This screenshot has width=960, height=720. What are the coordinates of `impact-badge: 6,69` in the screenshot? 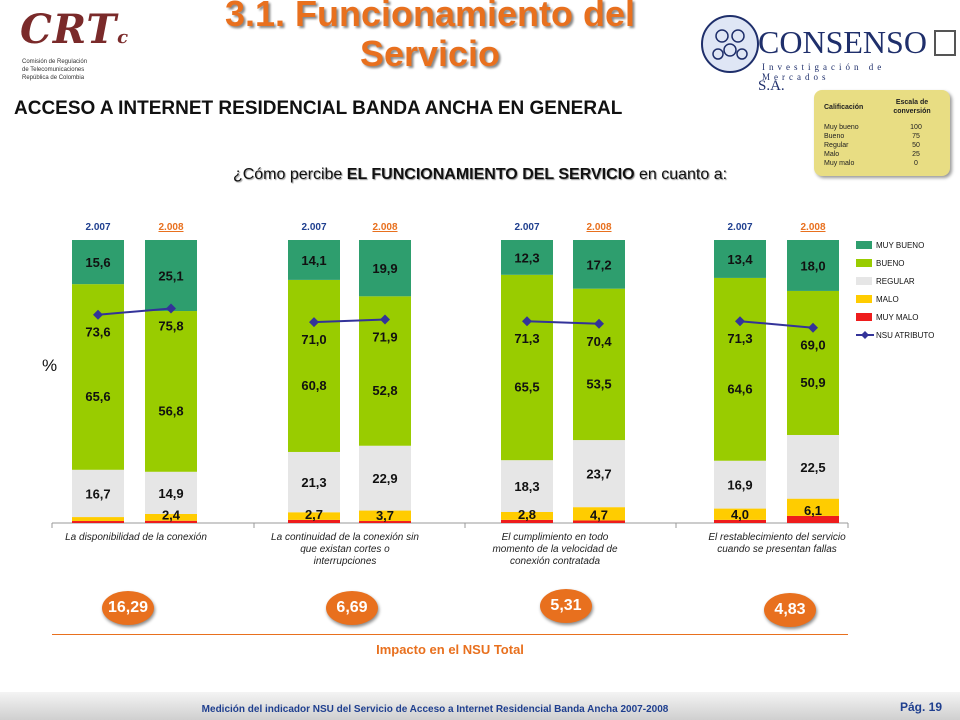 It's located at (352, 608).